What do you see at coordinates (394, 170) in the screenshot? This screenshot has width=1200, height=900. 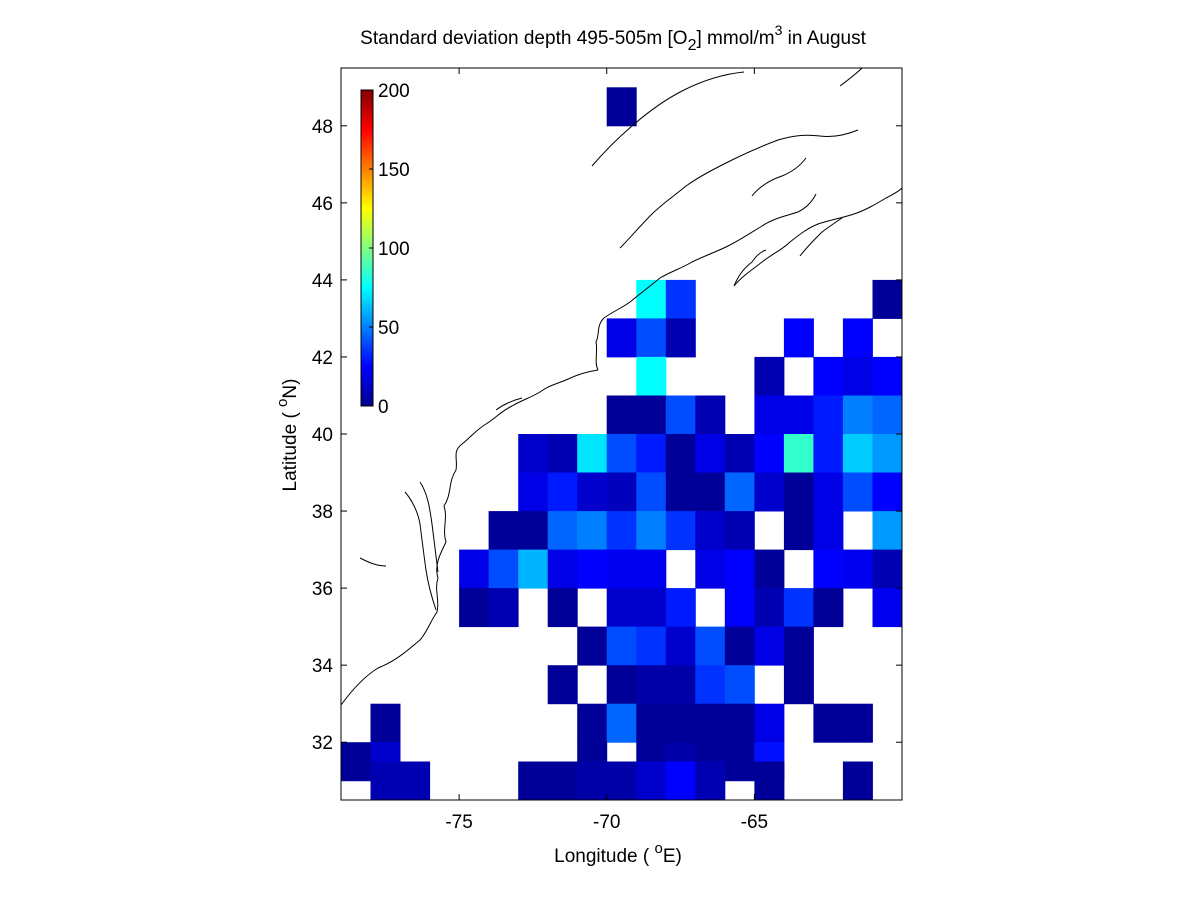 I see `colorbar-tick-label: 150` at bounding box center [394, 170].